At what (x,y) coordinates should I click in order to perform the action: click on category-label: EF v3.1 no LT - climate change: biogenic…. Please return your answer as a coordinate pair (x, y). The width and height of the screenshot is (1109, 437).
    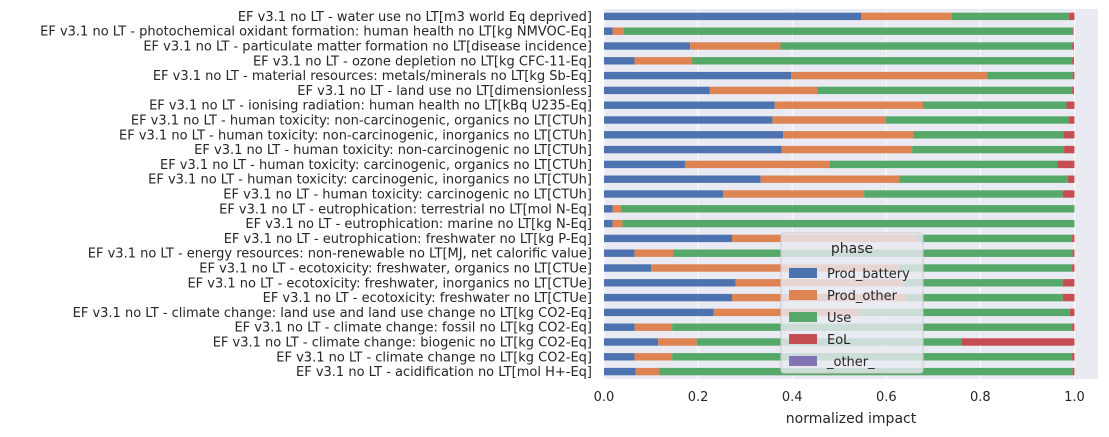
    Looking at the image, I should click on (402, 343).